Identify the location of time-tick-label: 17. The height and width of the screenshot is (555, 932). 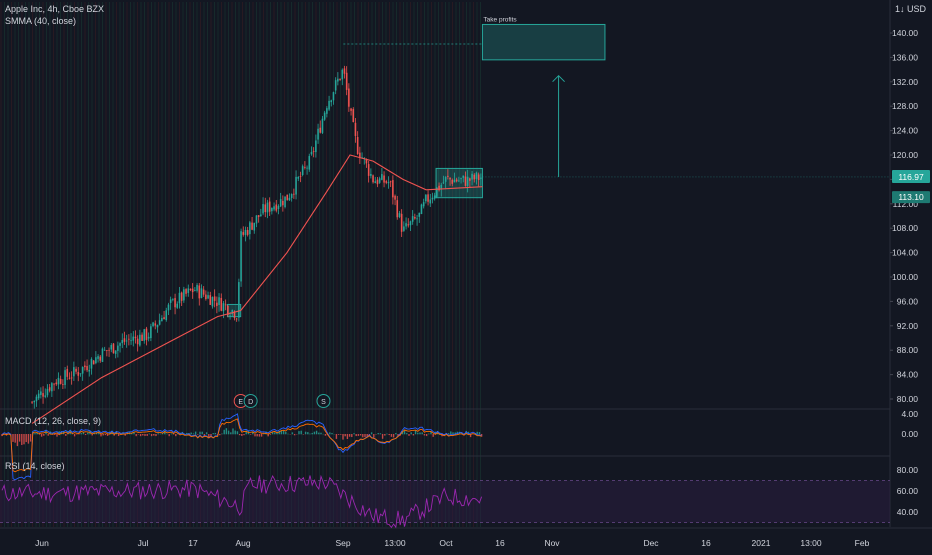
(193, 543).